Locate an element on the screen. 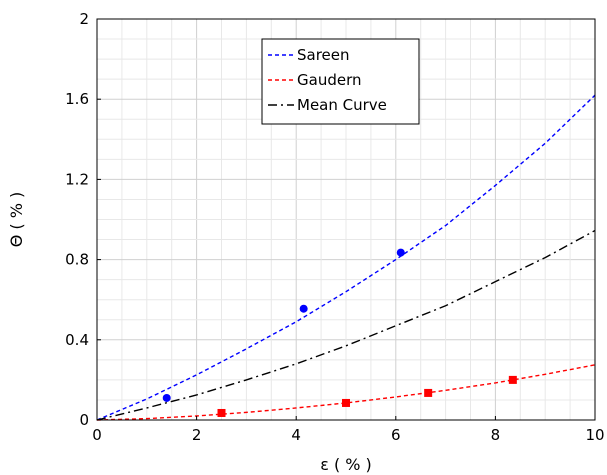 This screenshot has width=607, height=475. legend-label: Sareen is located at coordinates (323, 55).